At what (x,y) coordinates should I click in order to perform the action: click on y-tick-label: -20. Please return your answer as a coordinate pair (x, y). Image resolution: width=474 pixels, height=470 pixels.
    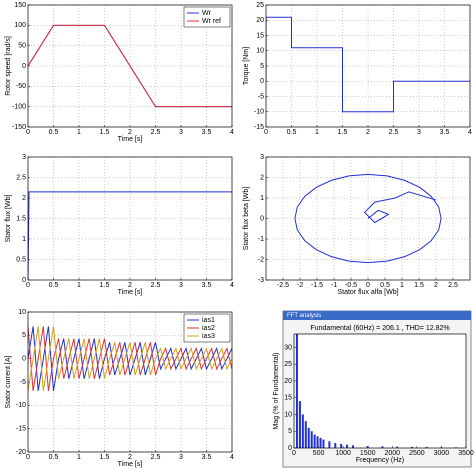
    Looking at the image, I should click on (21, 452).